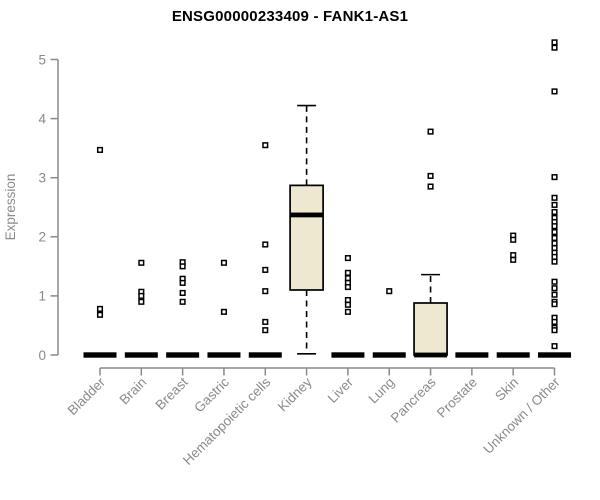 Image resolution: width=600 pixels, height=500 pixels. I want to click on y-tick-label: 5, so click(42, 59).